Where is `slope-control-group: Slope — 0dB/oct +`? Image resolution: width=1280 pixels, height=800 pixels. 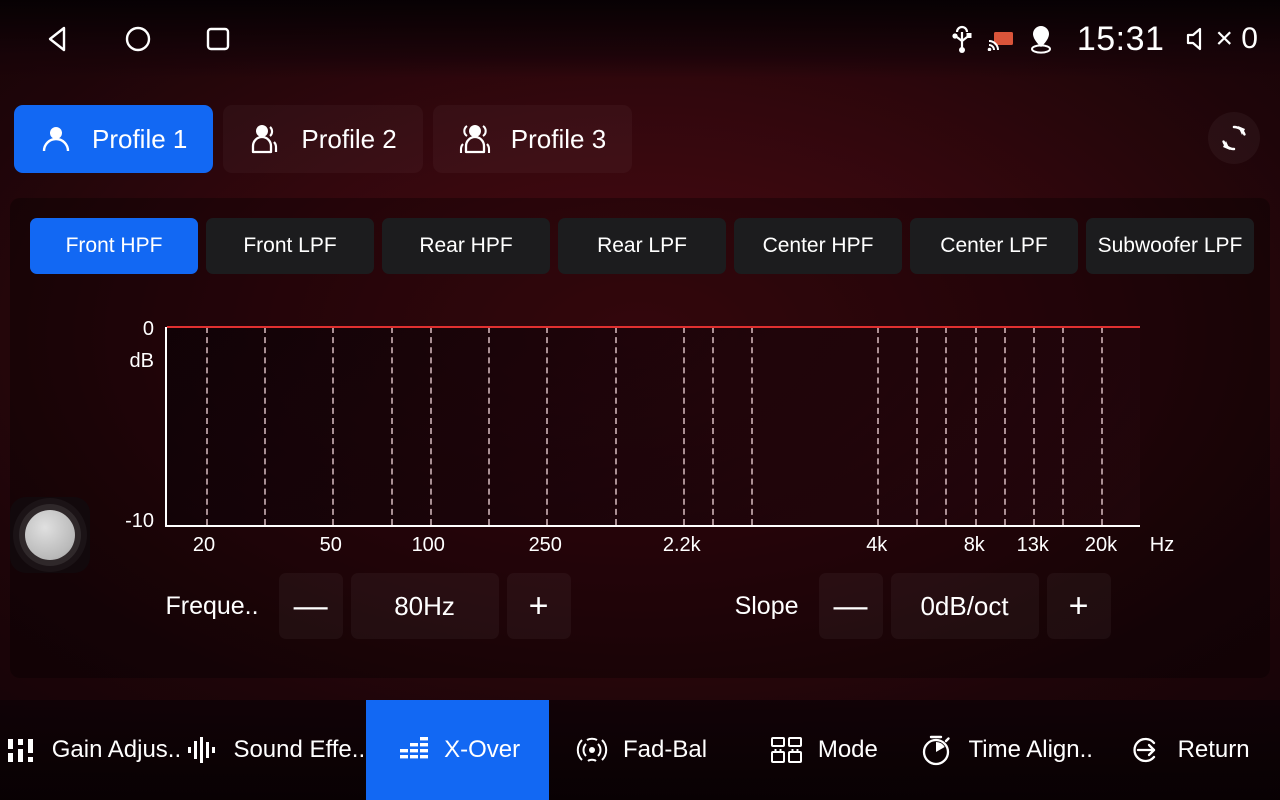 slope-control-group: Slope — 0dB/oct + is located at coordinates (925, 606).